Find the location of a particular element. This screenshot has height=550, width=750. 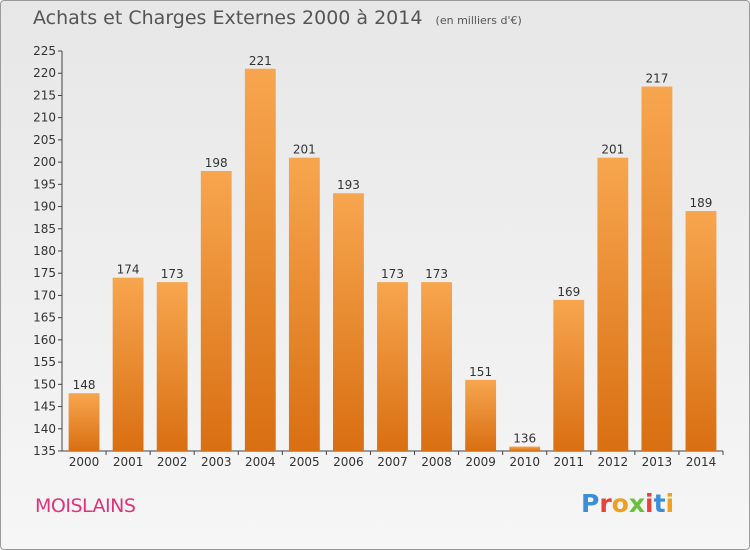

bar-2000 is located at coordinates (84, 422).